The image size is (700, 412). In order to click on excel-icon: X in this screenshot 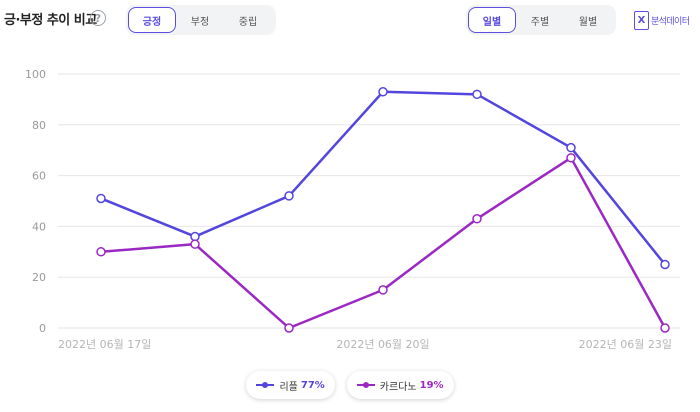, I will do `click(641, 20)`.